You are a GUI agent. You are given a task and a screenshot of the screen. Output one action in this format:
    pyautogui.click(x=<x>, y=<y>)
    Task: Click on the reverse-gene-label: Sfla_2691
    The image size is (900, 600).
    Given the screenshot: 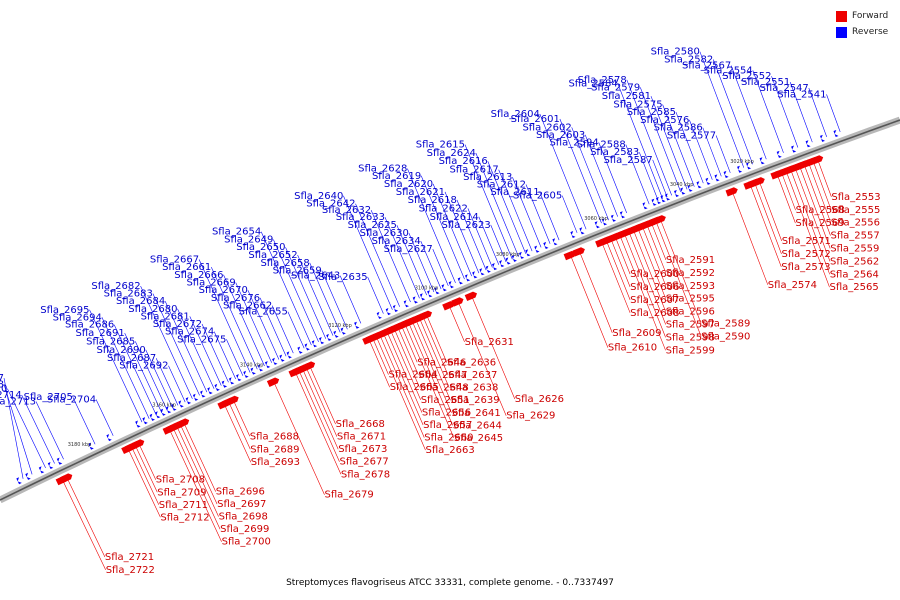 What is the action you would take?
    pyautogui.click(x=99, y=333)
    